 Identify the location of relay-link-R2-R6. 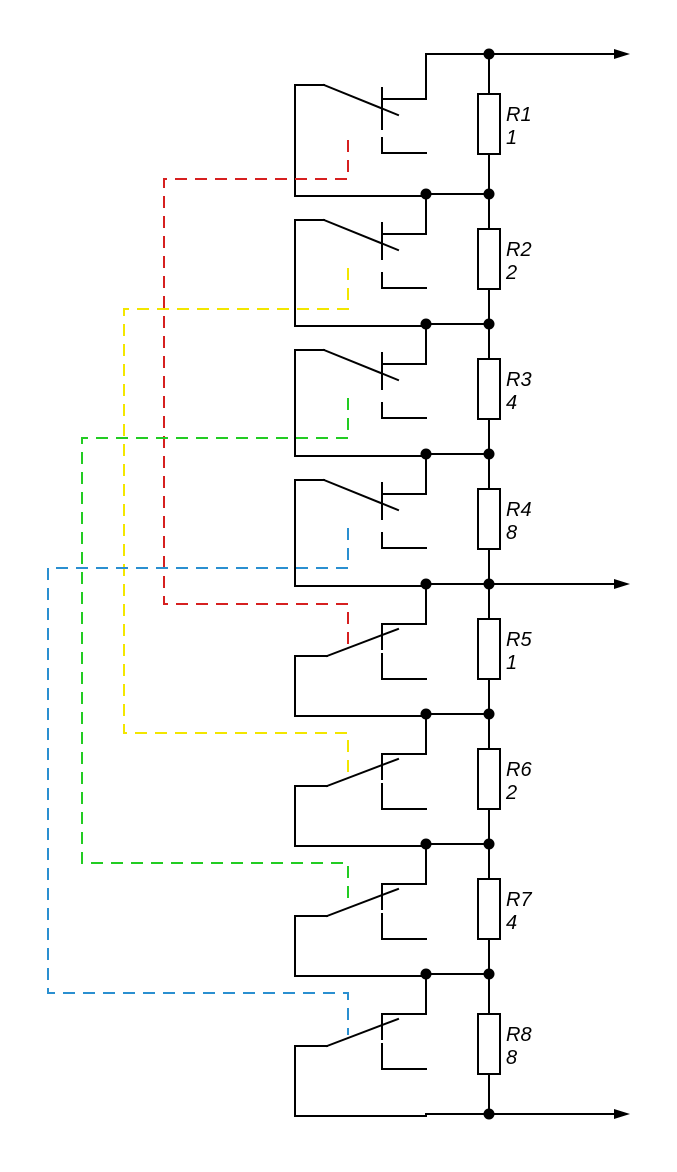
(236, 521).